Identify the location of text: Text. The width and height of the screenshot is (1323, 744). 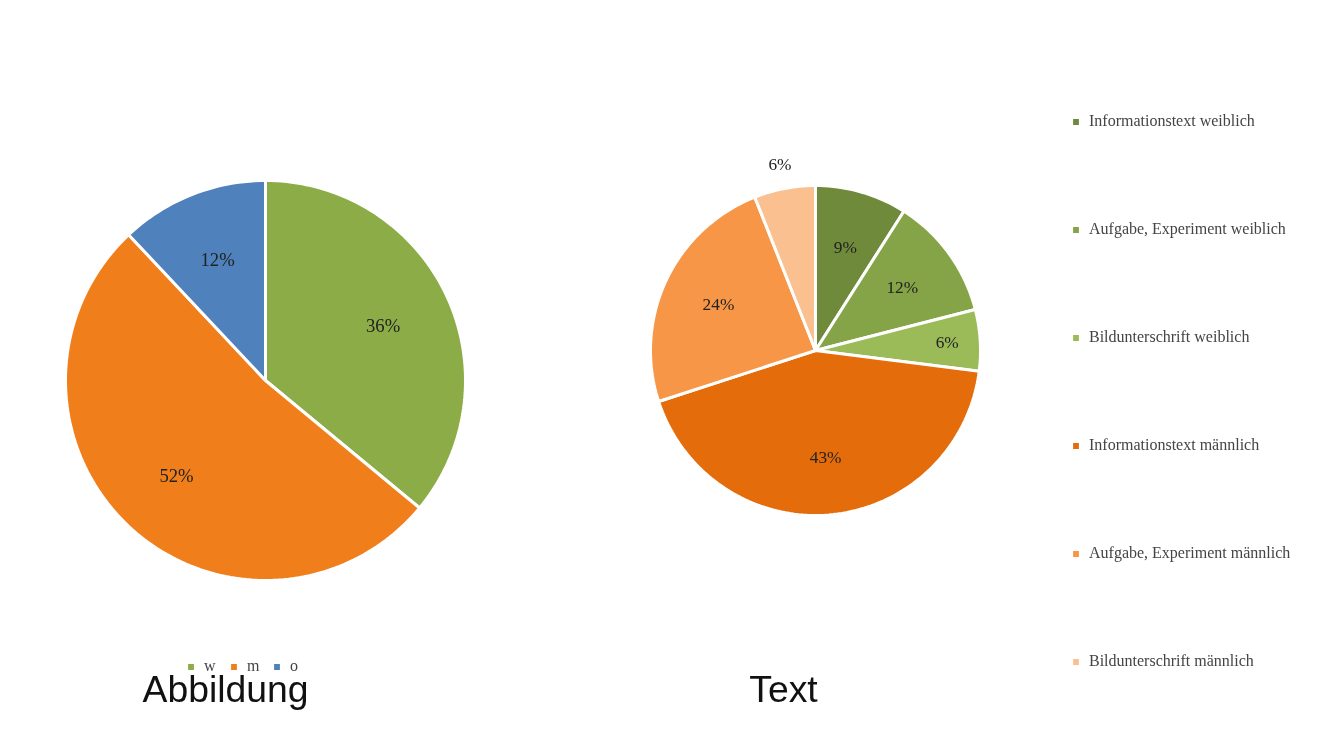
(784, 688).